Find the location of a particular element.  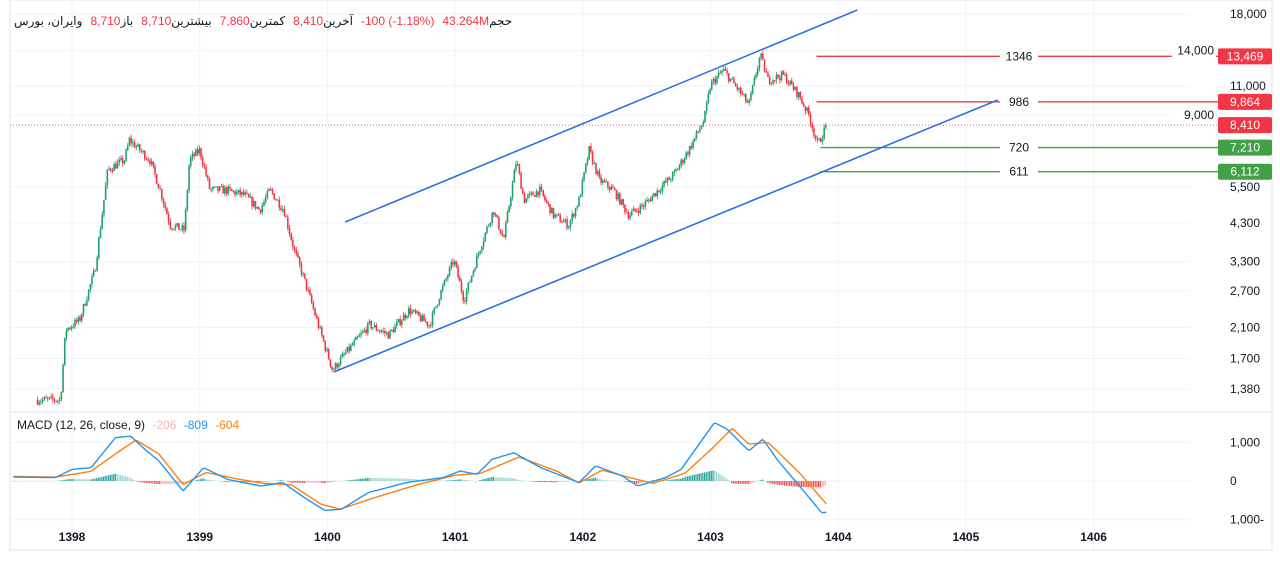

y-tick-label: 1,380 is located at coordinates (1245, 389).